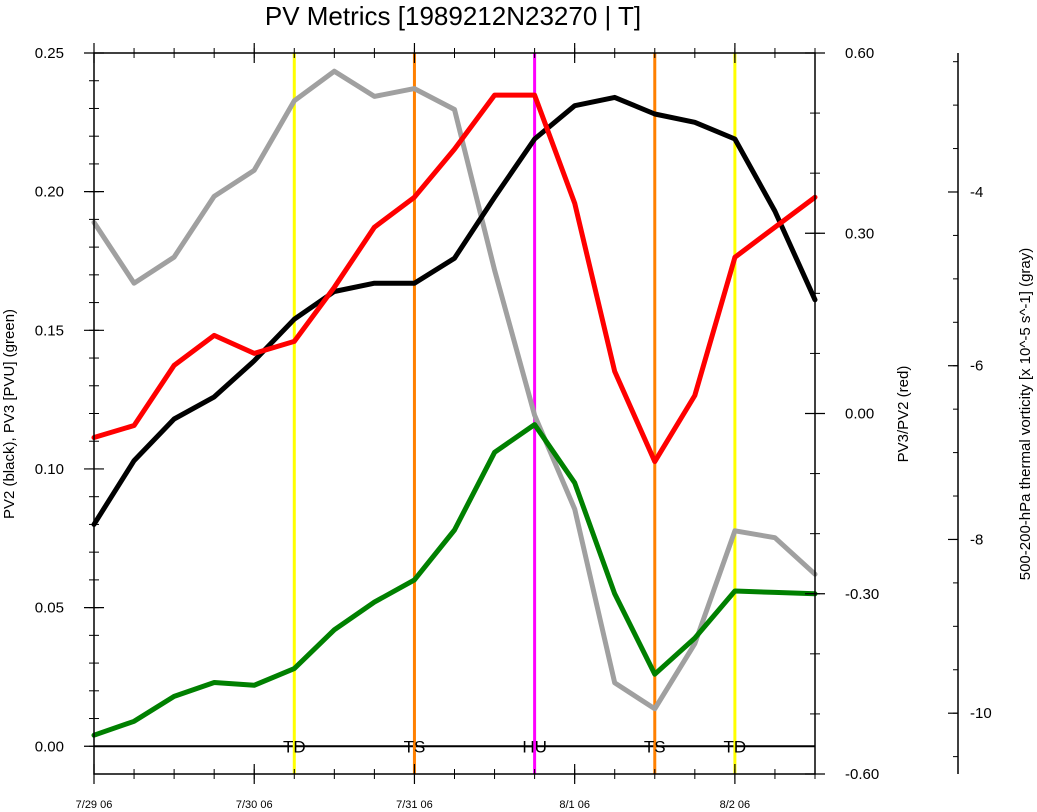 The height and width of the screenshot is (812, 1037). What do you see at coordinates (49, 53) in the screenshot?
I see `left-tick-label-5: 0.25` at bounding box center [49, 53].